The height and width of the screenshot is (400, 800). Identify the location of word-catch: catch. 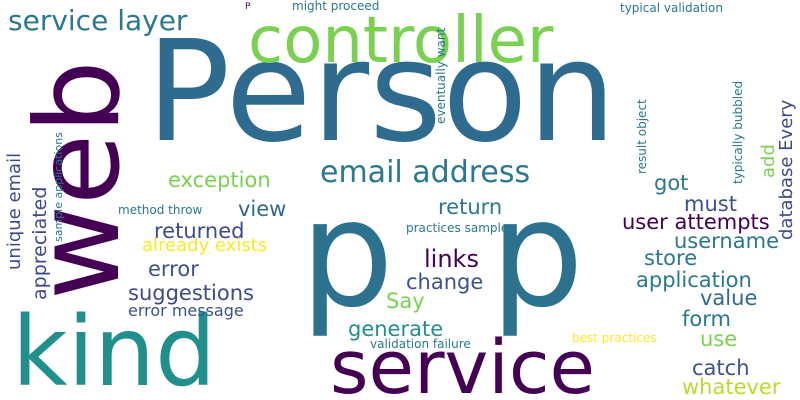
(721, 368).